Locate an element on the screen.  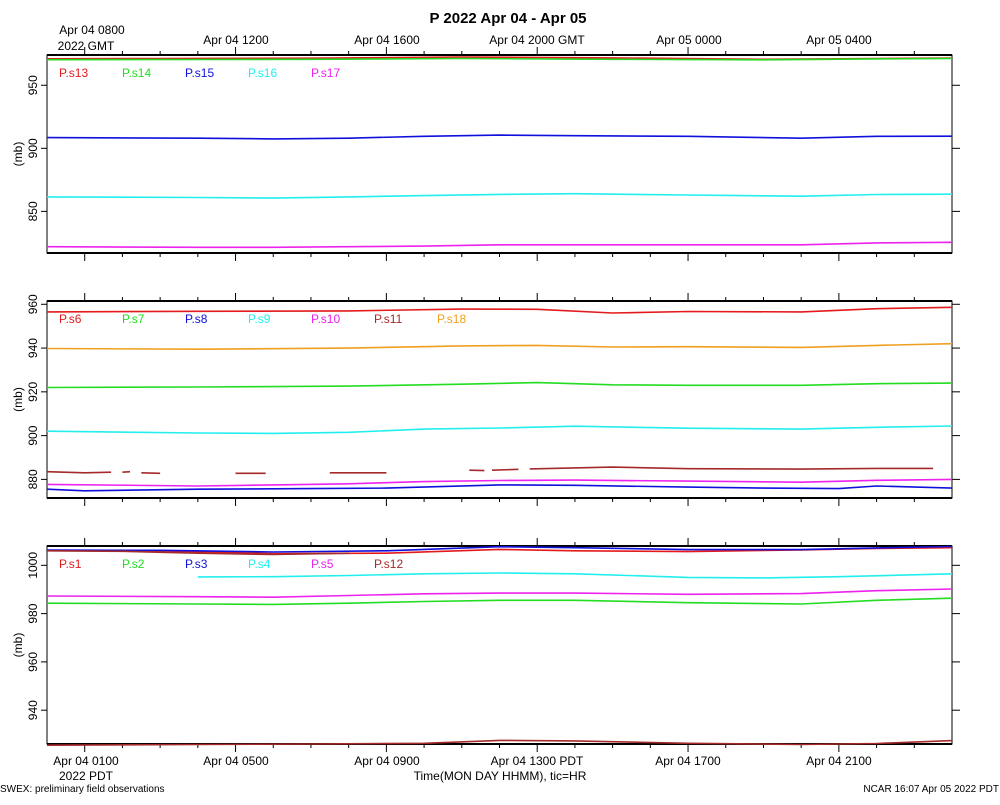
x-axis-title: Time(MON DAY HHMM), tic=HR is located at coordinates (500, 776).